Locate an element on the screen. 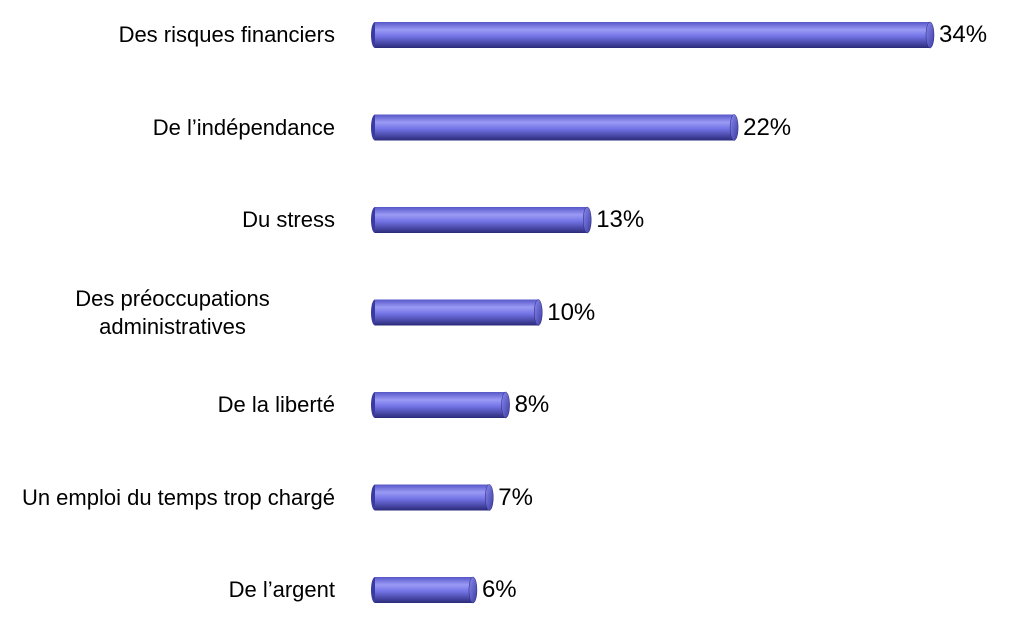 This screenshot has height=618, width=1021. value-label: 7% is located at coordinates (515, 497).